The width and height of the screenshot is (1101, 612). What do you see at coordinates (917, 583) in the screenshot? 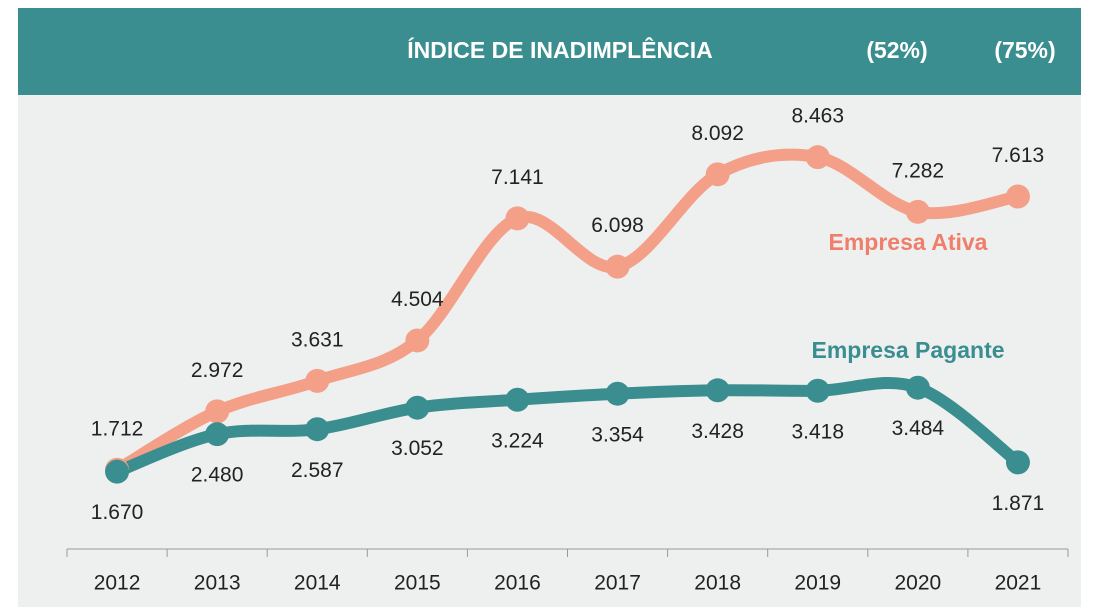
I see `x-tick-label: 2020` at bounding box center [917, 583].